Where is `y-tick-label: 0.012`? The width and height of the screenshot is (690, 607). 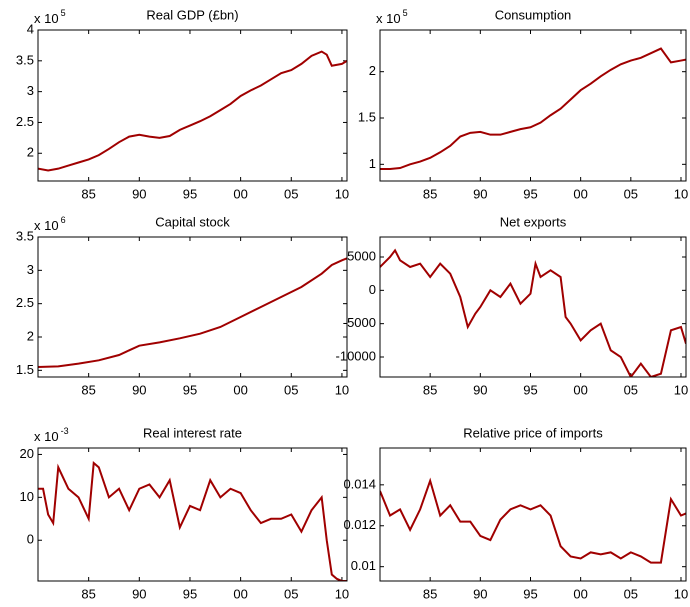 y-tick-label: 0.012 is located at coordinates (359, 524).